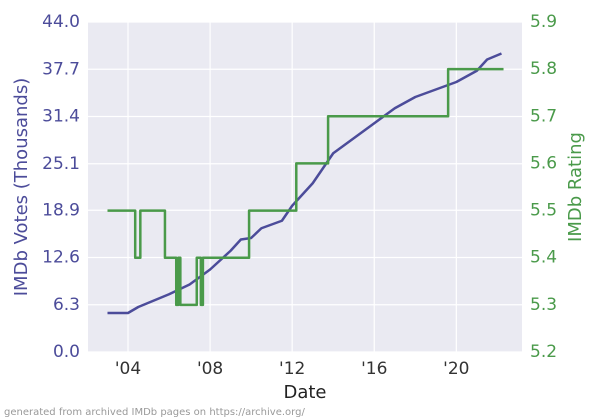 The width and height of the screenshot is (600, 420). What do you see at coordinates (61, 210) in the screenshot?
I see `y-tick-label: 18.9` at bounding box center [61, 210].